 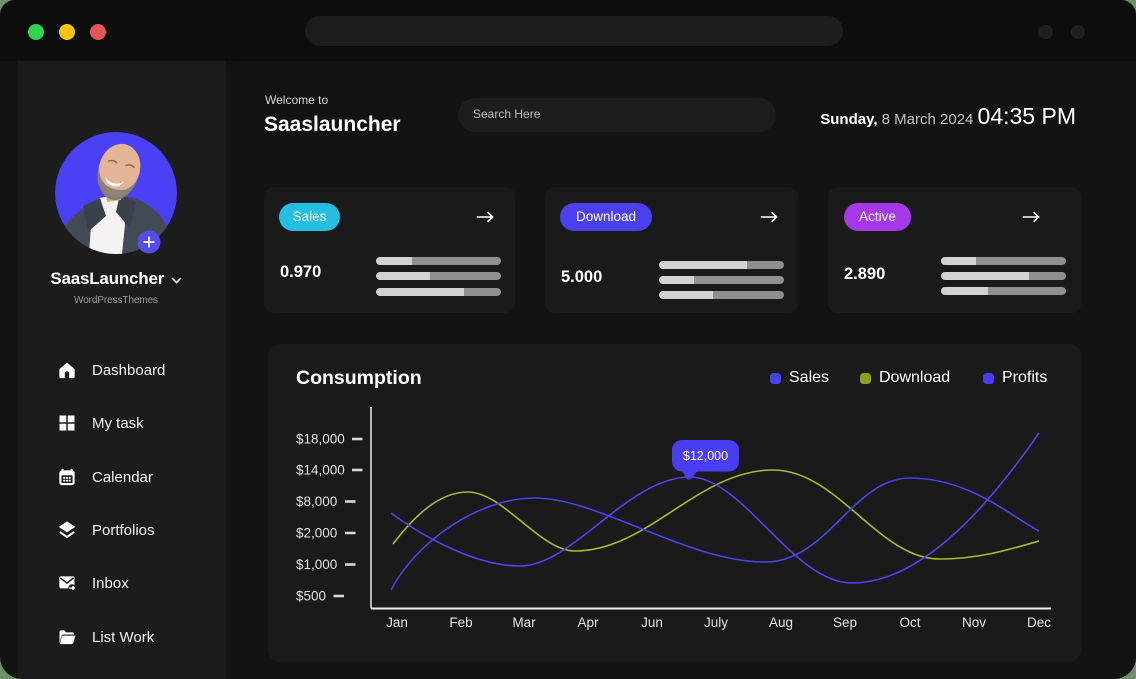 What do you see at coordinates (716, 622) in the screenshot?
I see `svg-text: July` at bounding box center [716, 622].